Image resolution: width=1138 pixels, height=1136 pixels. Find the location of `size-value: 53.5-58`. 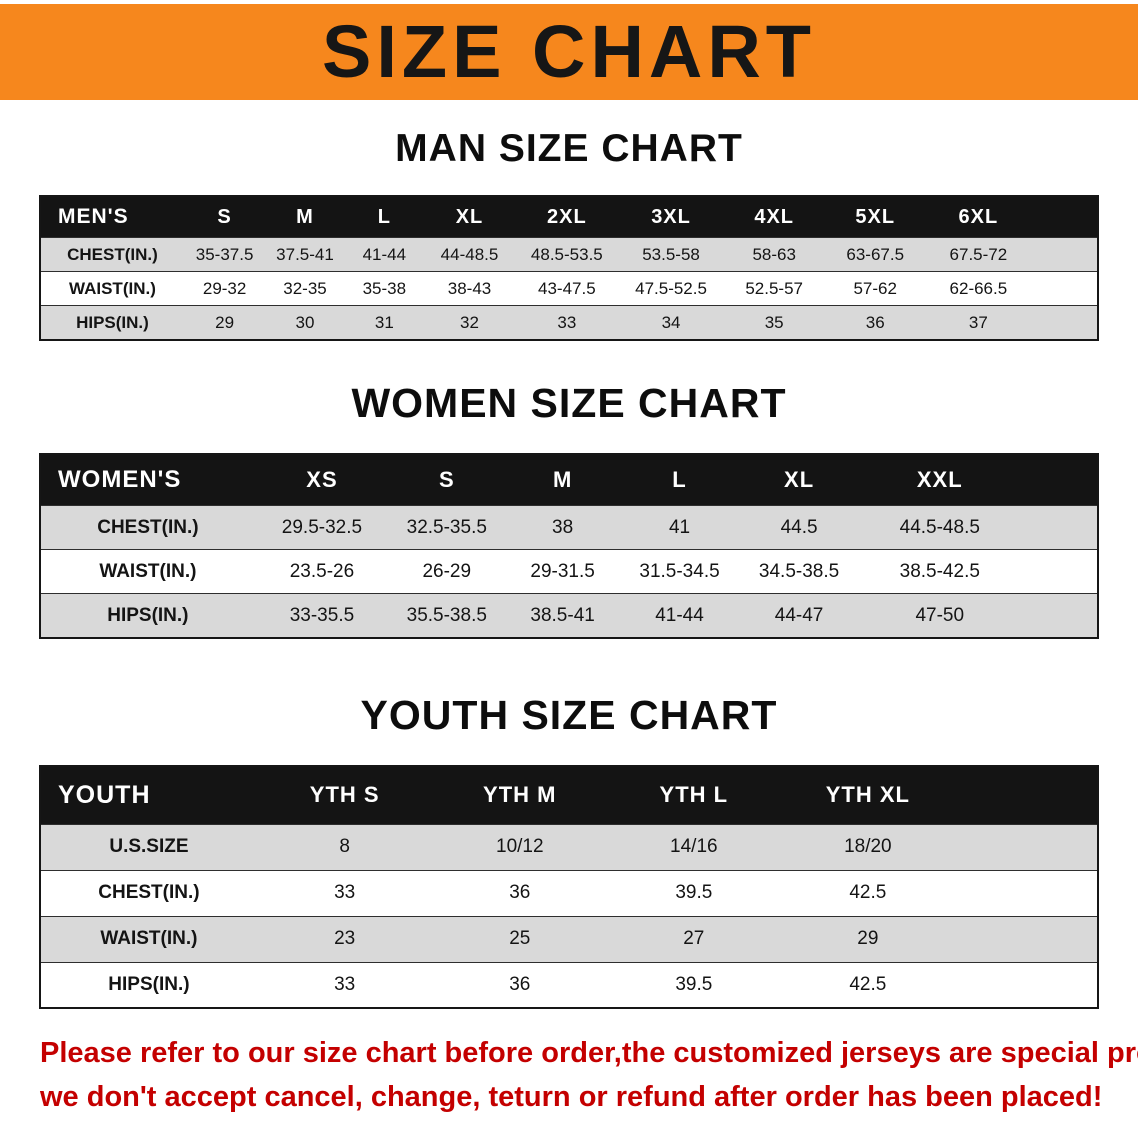

size-value: 53.5-58 is located at coordinates (671, 254).